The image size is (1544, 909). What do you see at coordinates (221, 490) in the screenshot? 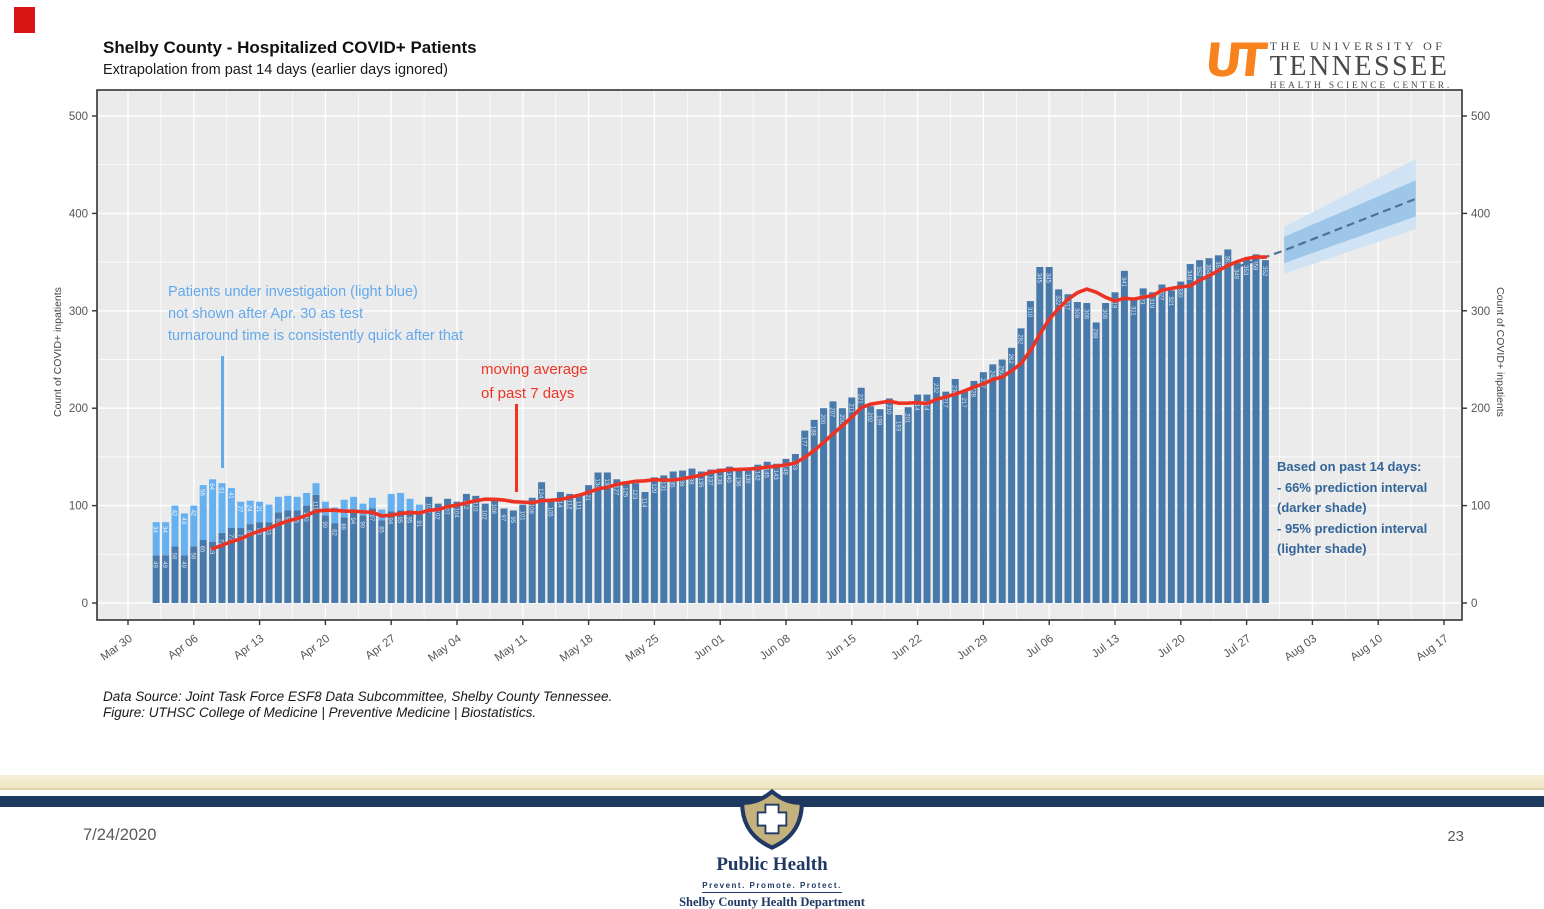
I see `svg-text: 51` at bounding box center [221, 490].